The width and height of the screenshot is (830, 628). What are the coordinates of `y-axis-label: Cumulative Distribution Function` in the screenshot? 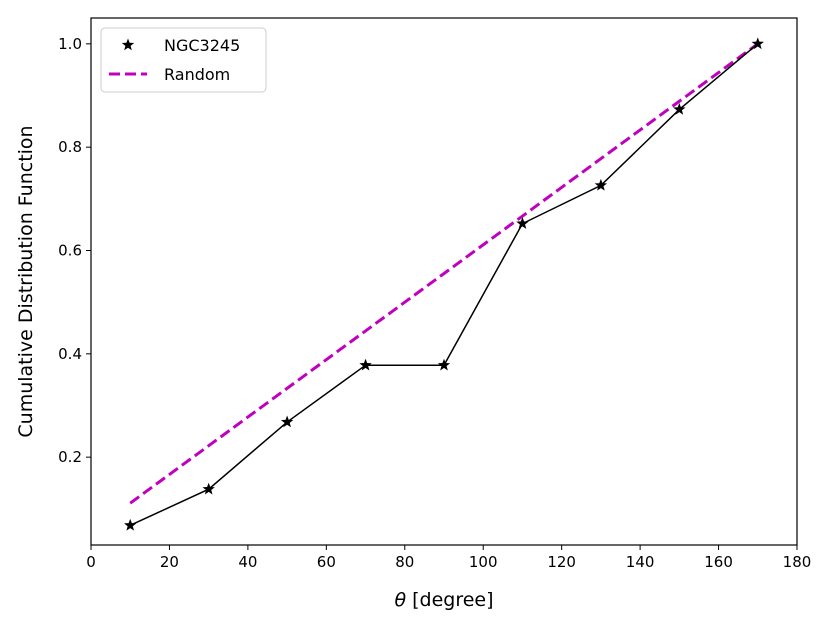 It's located at (26, 281).